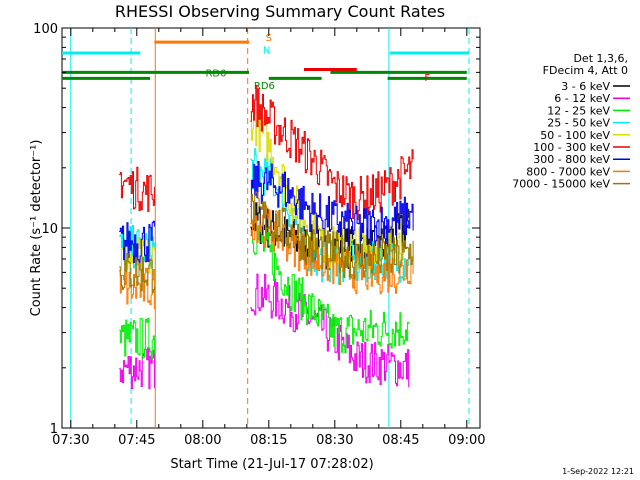 Image resolution: width=640 pixels, height=480 pixels. I want to click on y-tick-label-0: 1, so click(54, 429).